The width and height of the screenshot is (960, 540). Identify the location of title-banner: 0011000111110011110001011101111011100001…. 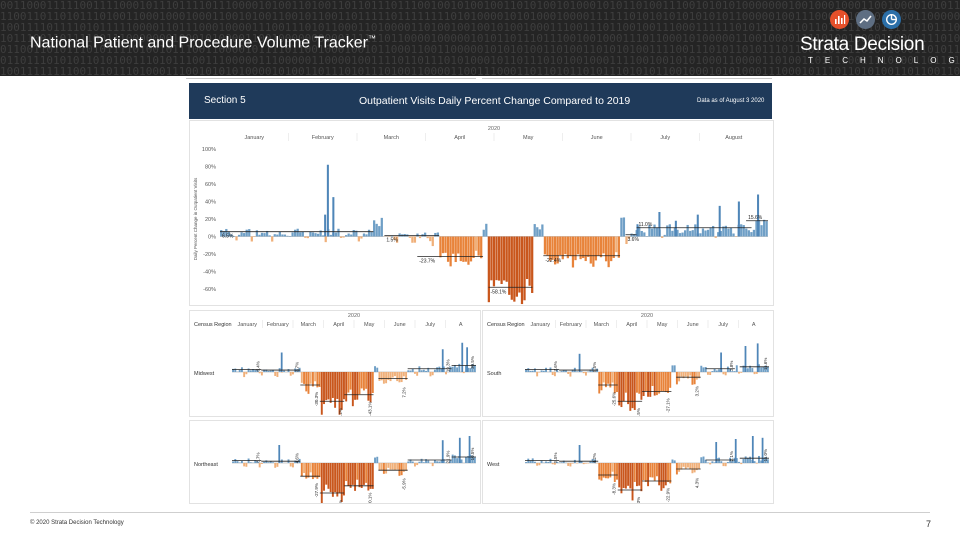
(480, 38).